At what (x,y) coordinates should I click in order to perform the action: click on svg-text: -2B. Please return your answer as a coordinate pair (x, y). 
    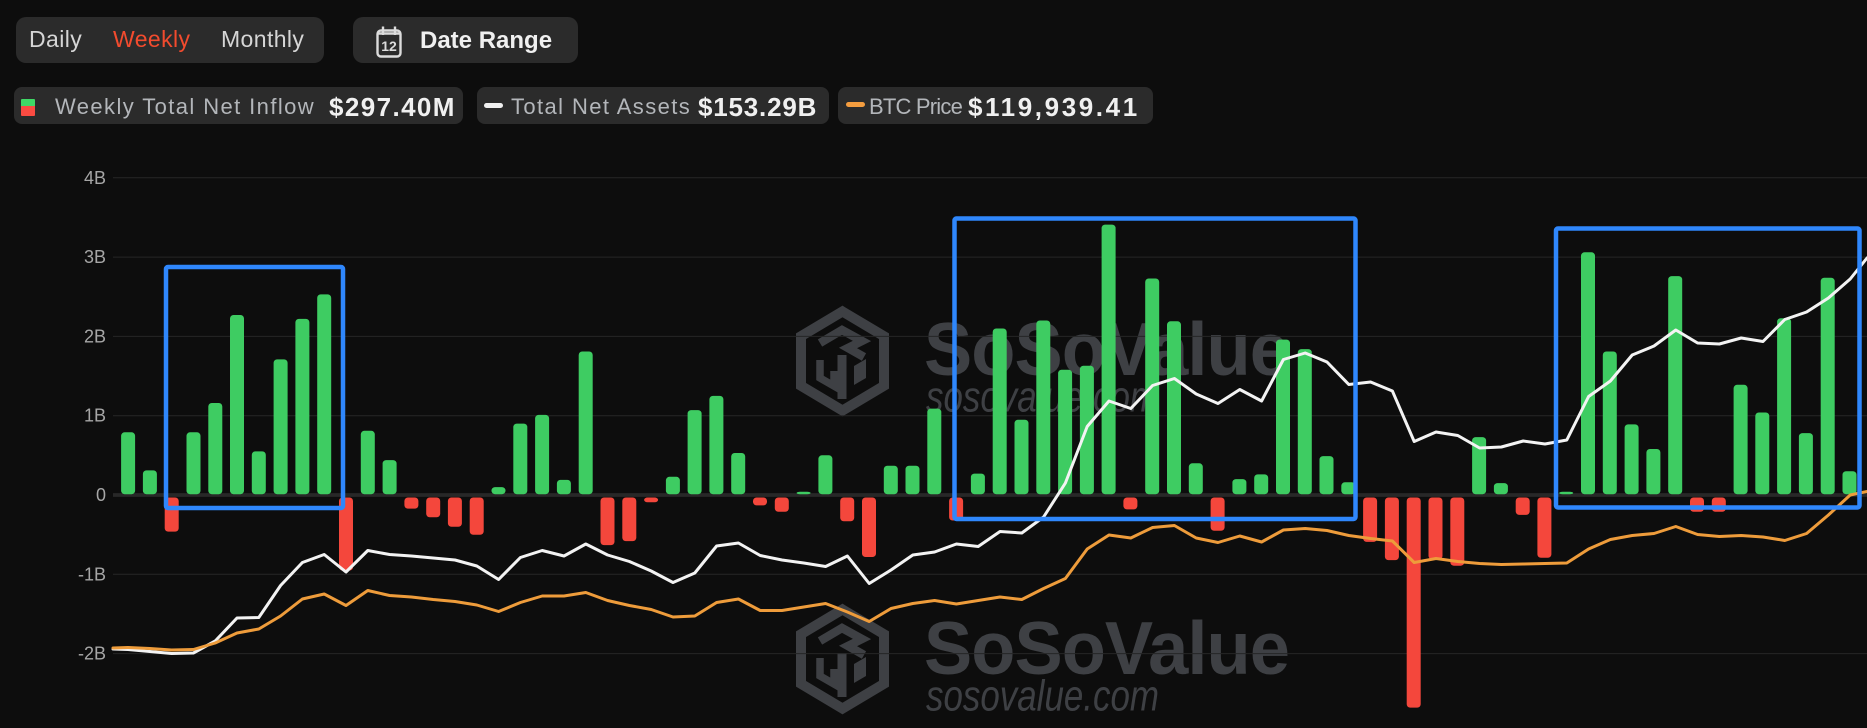
    Looking at the image, I should click on (92, 654).